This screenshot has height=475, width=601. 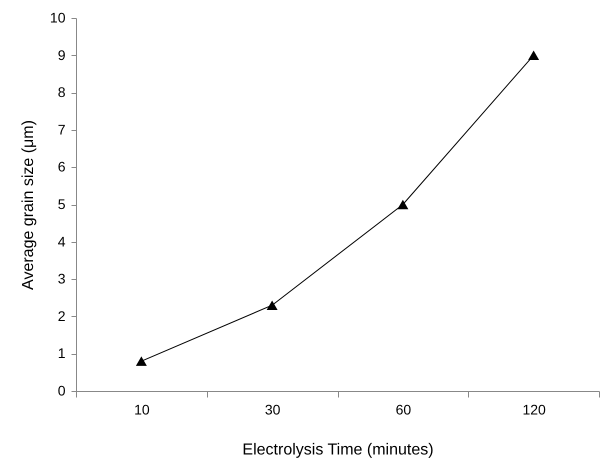 I want to click on x-tick-label: 120, so click(x=534, y=410).